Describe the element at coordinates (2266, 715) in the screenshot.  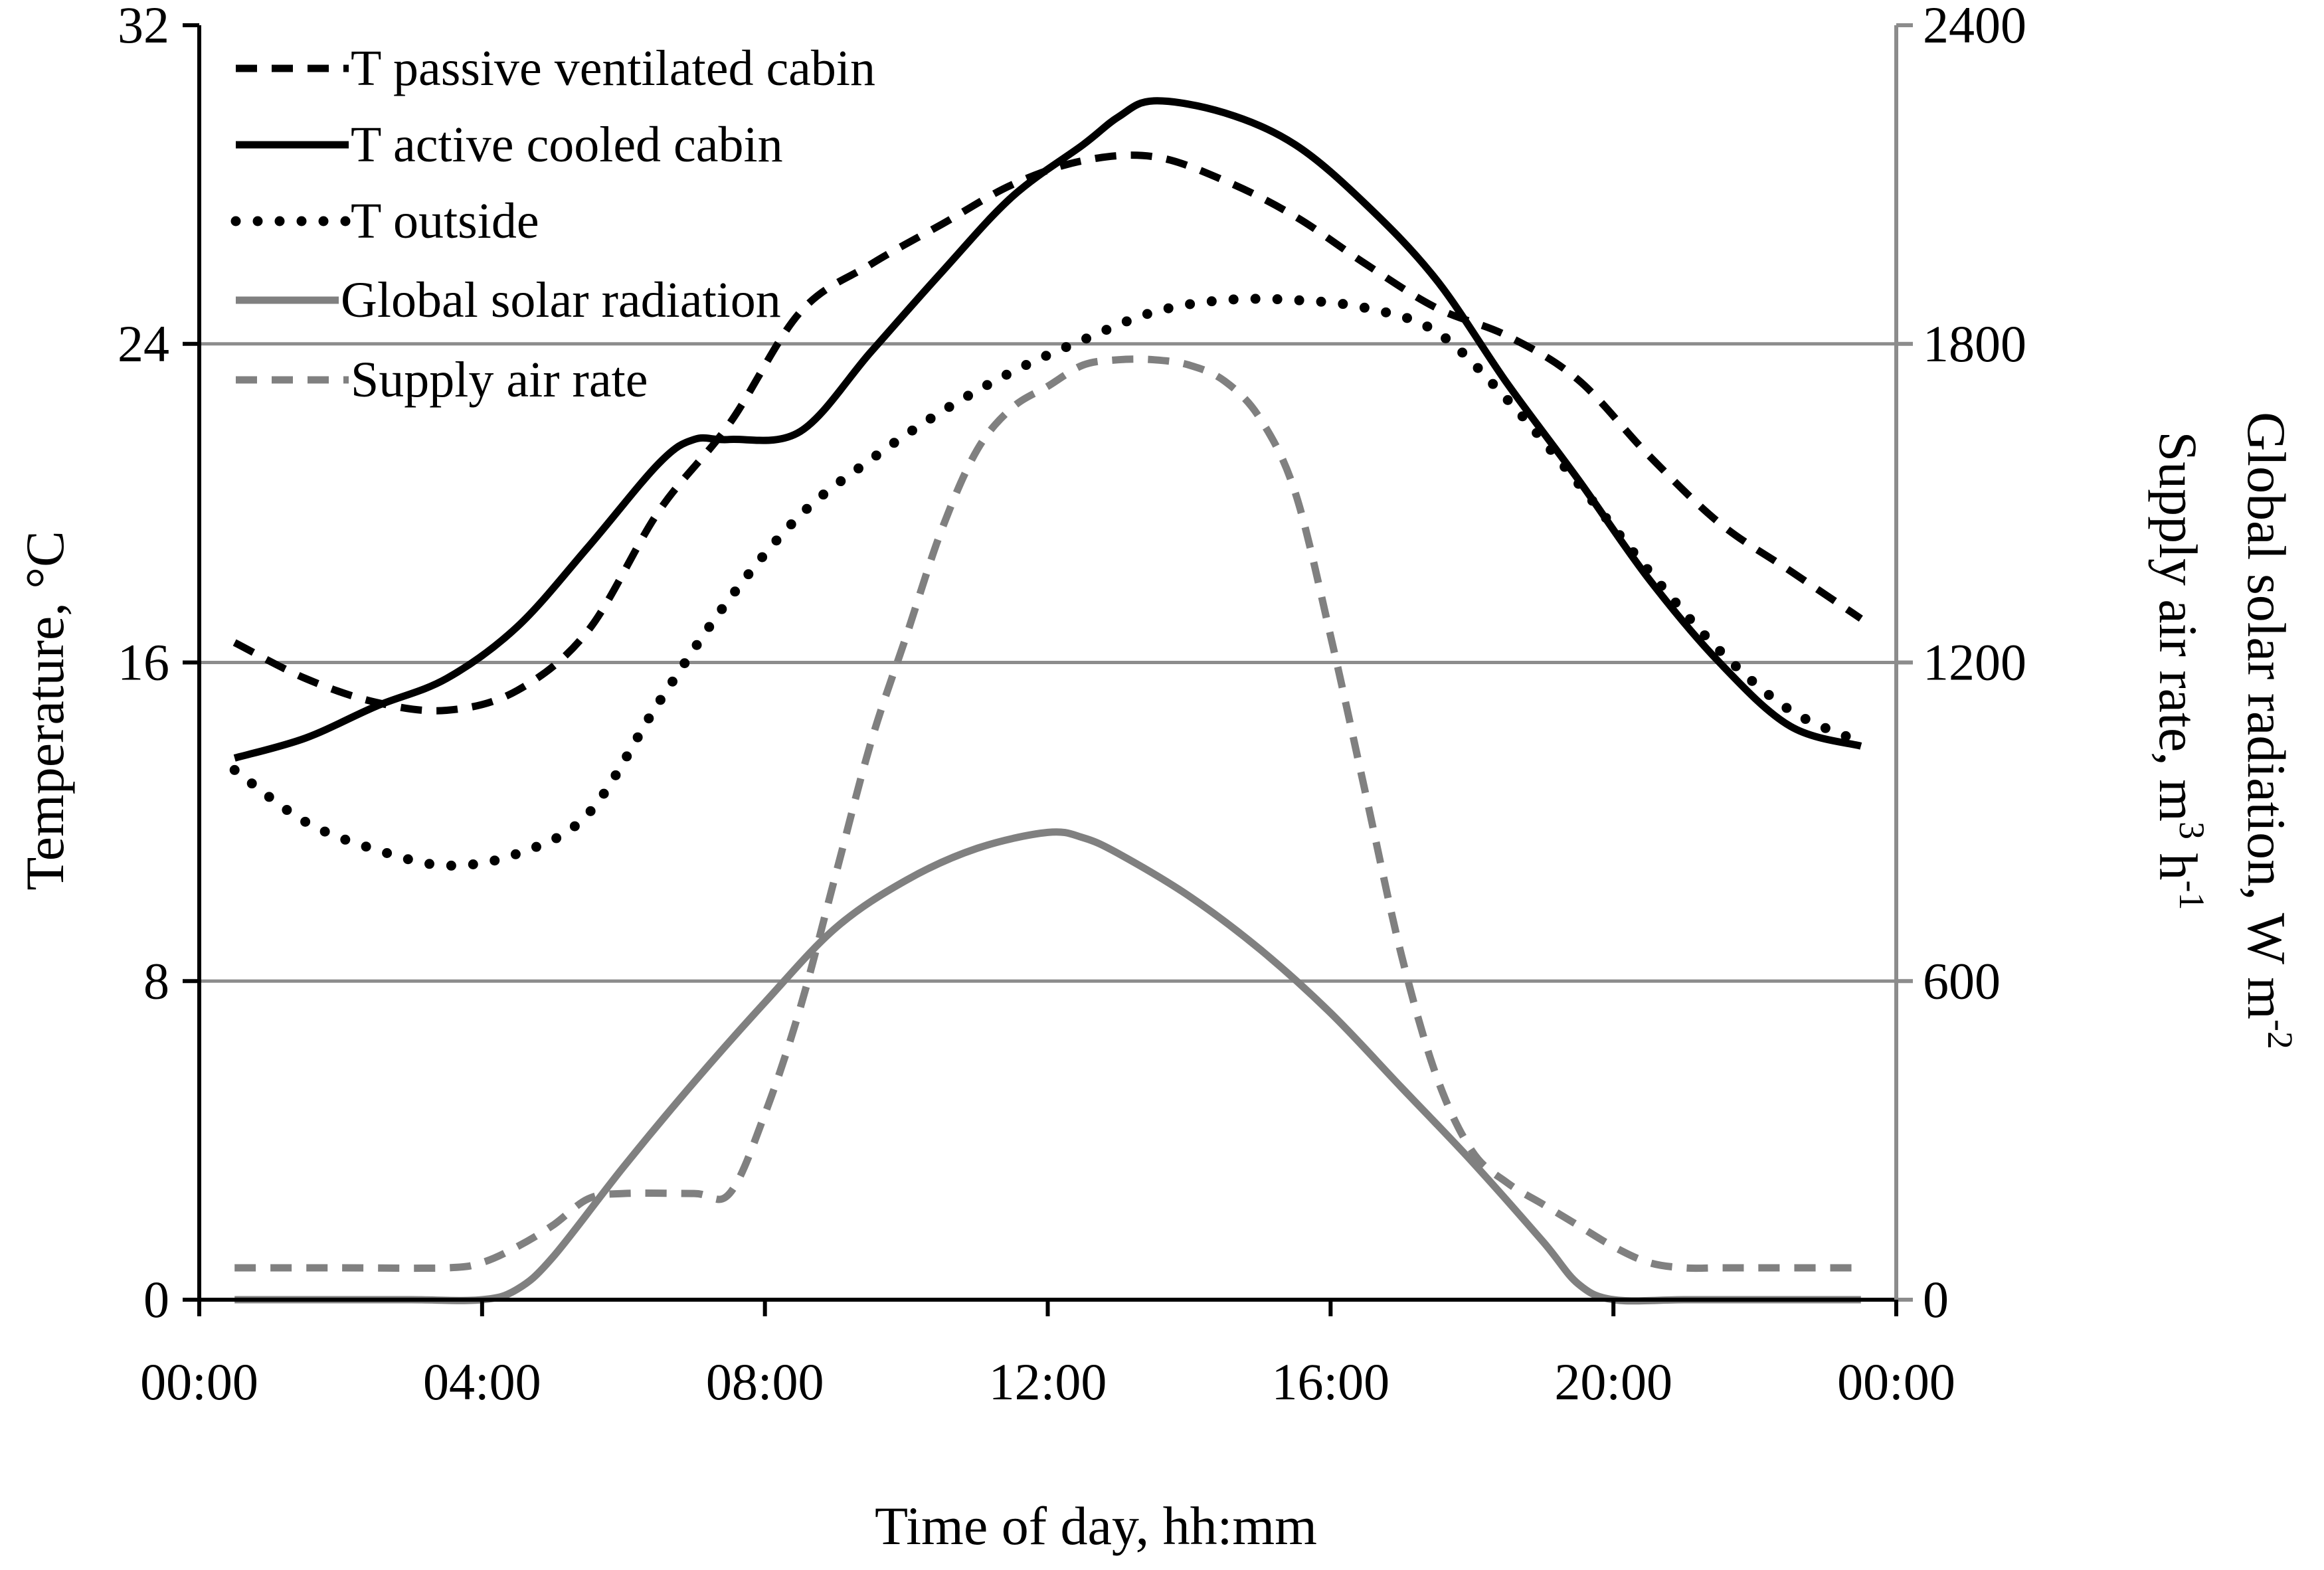
I see `radiation-title-main: Global solar radiation, W m` at that location.